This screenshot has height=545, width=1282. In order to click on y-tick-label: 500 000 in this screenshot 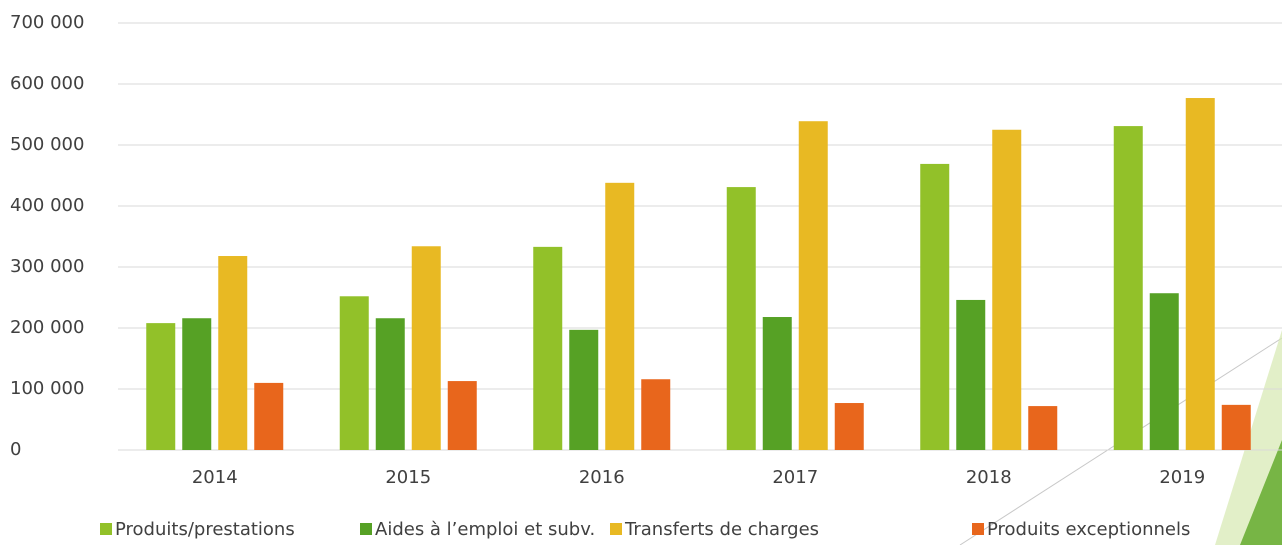, I will do `click(47, 144)`.